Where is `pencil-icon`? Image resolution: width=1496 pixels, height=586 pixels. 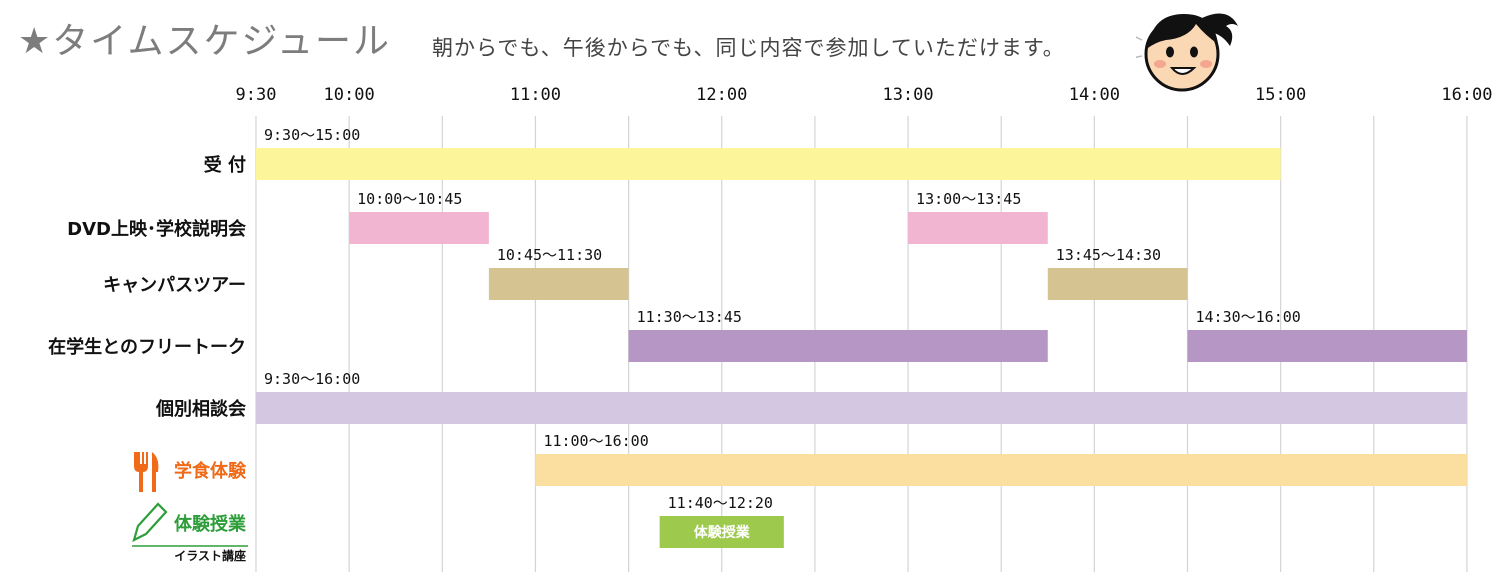
pencil-icon is located at coordinates (190, 524).